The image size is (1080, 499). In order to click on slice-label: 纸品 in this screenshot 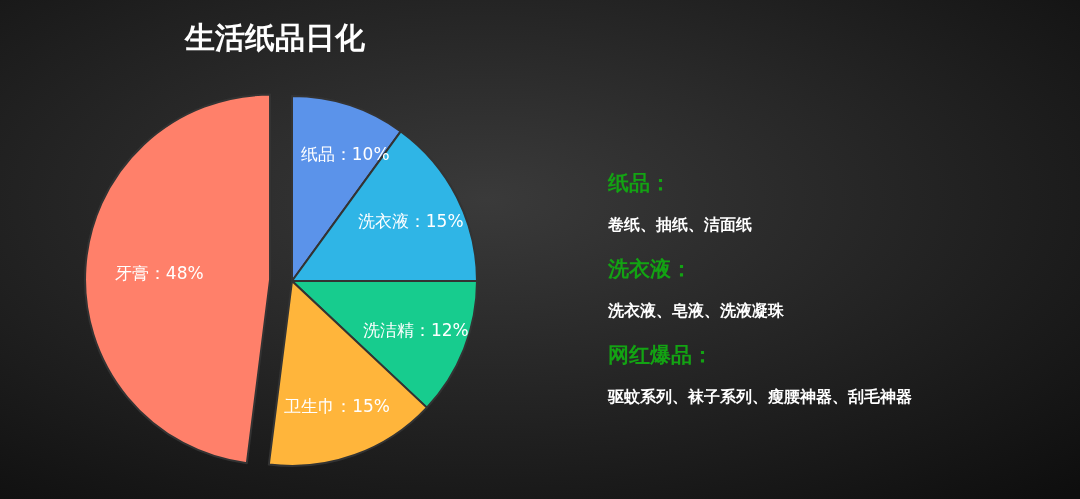, I will do `click(317, 154)`.